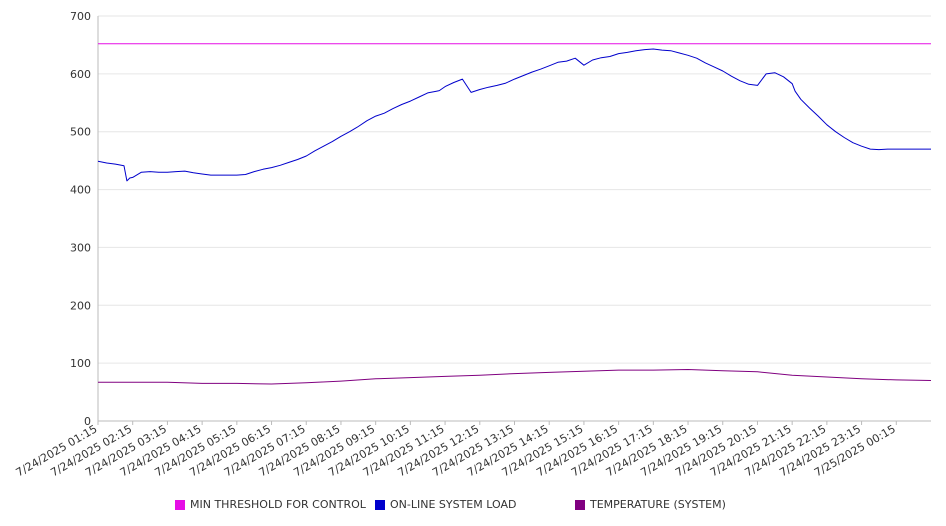 The image size is (946, 526). I want to click on y-axis: 0 100 200 300 400 500 600 700, so click(84, 219).